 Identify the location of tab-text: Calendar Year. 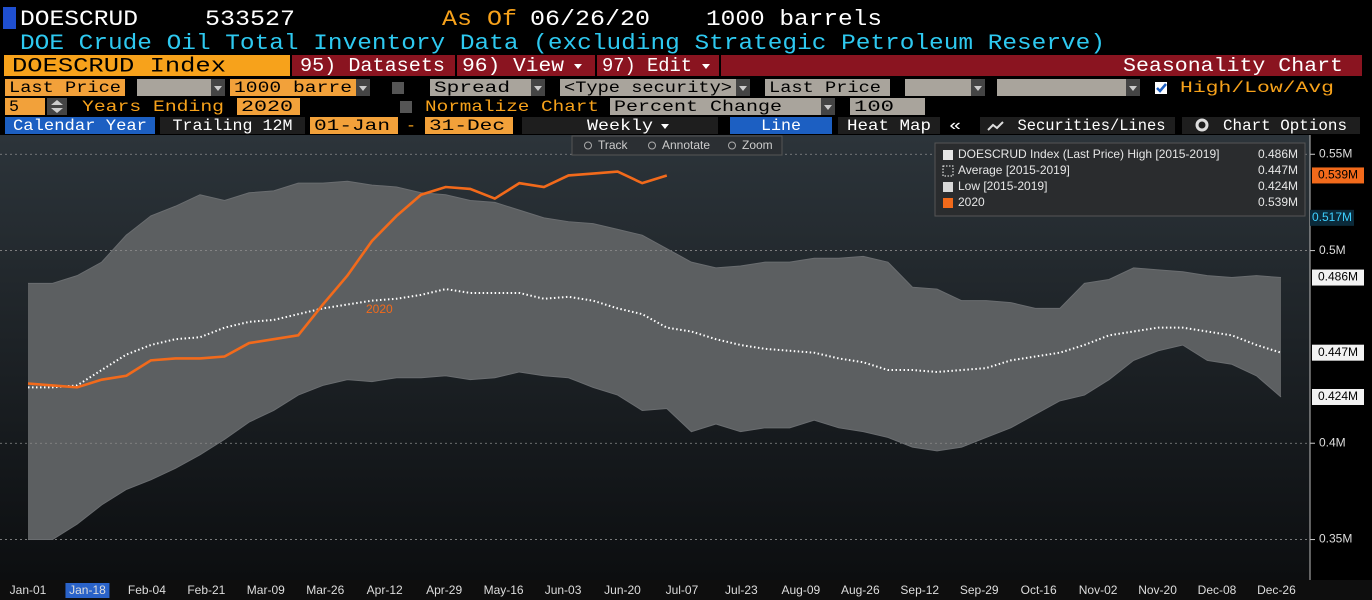
(80, 126).